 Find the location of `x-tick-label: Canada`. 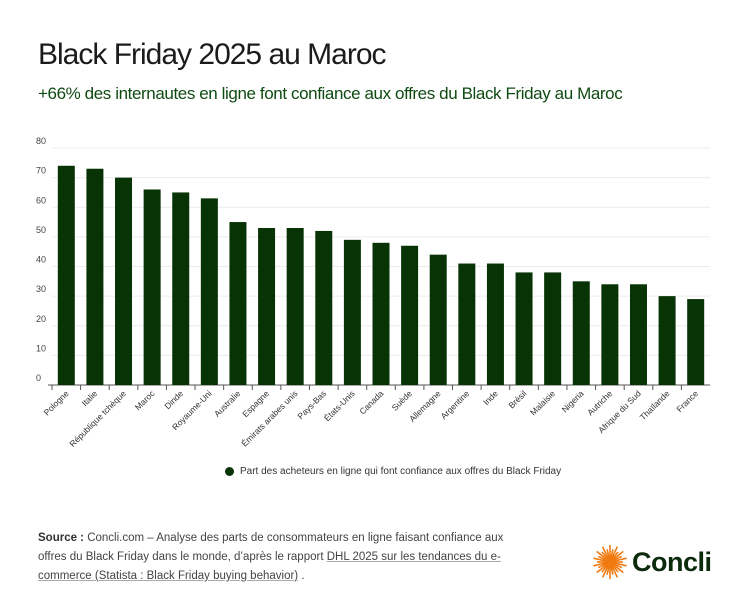

x-tick-label: Canada is located at coordinates (371, 402).